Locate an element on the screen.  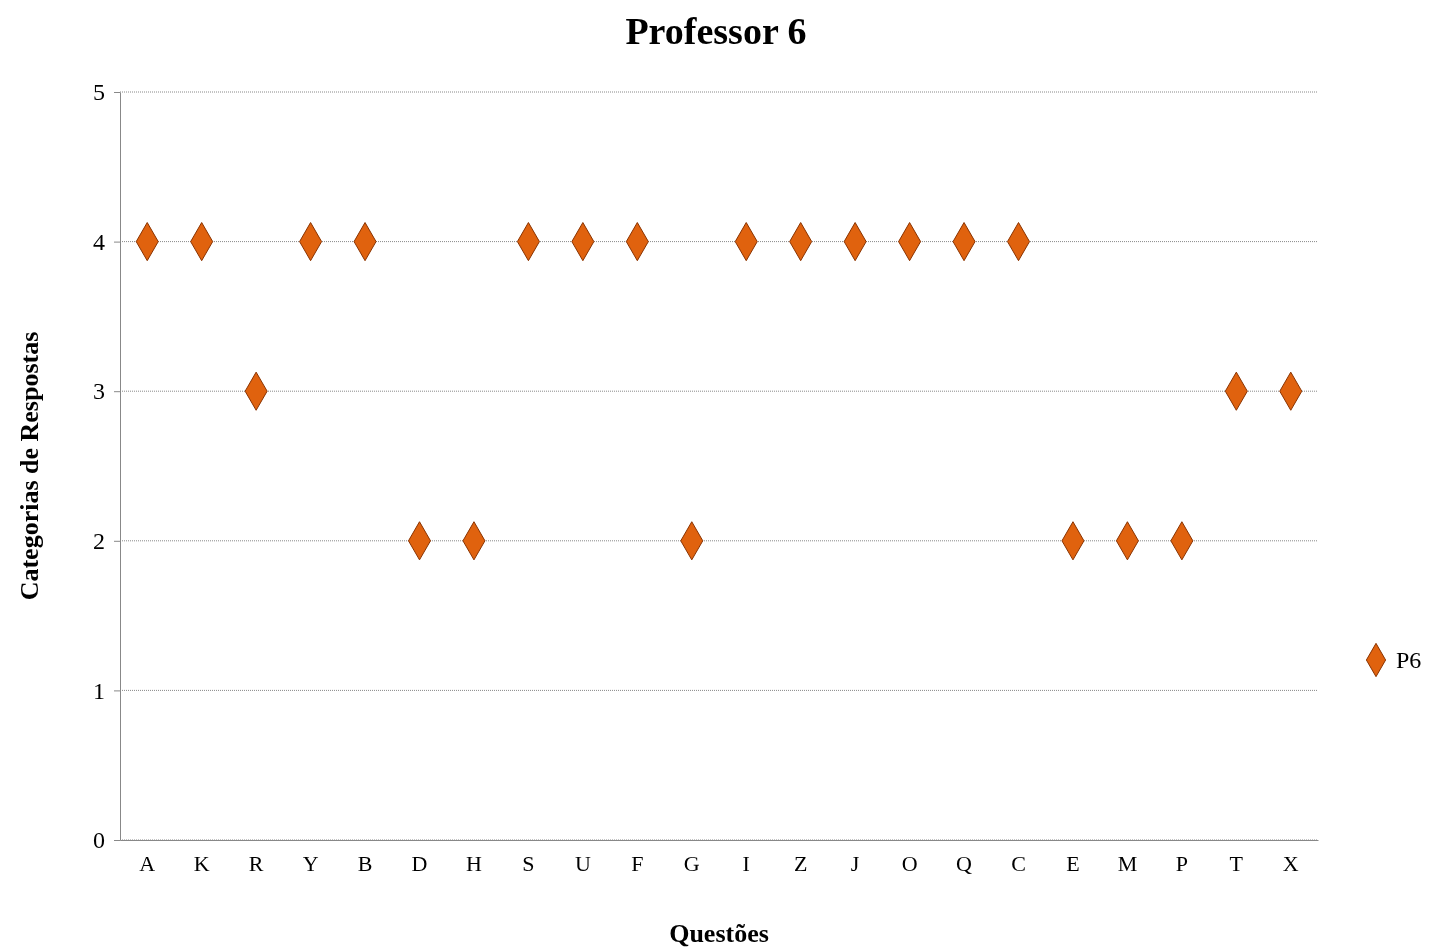
x-axis-title: Questões is located at coordinates (719, 933).